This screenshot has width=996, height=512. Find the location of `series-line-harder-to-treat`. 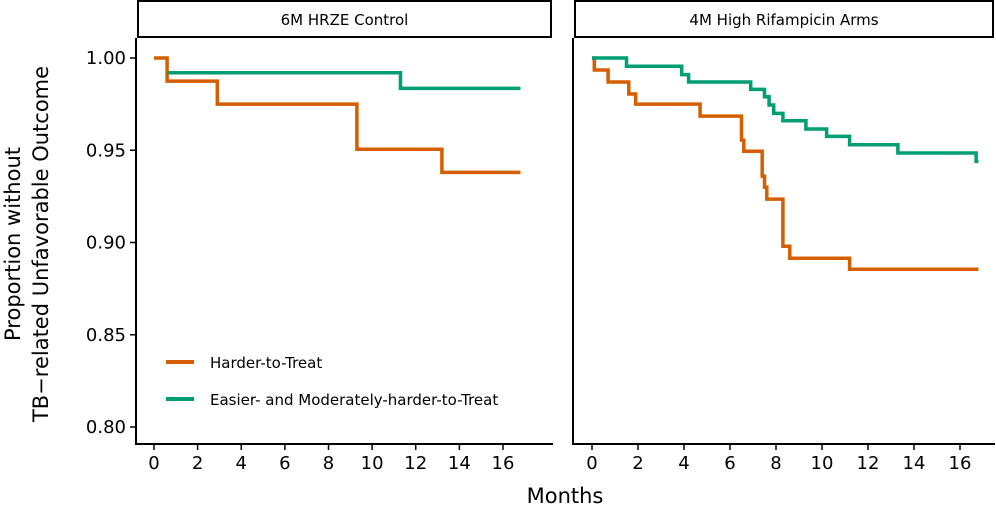

series-line-harder-to-treat is located at coordinates (337, 115).